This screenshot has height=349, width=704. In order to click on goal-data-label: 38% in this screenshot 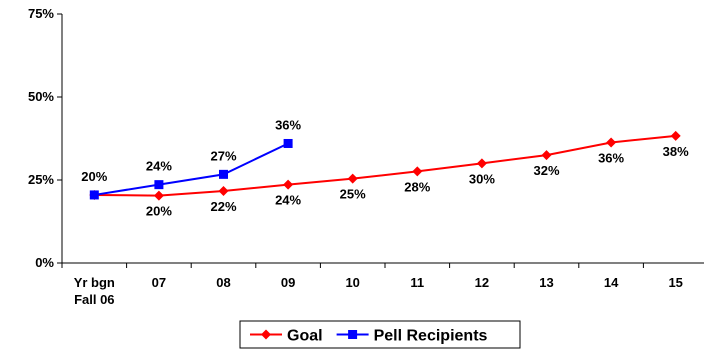, I will do `click(676, 151)`.